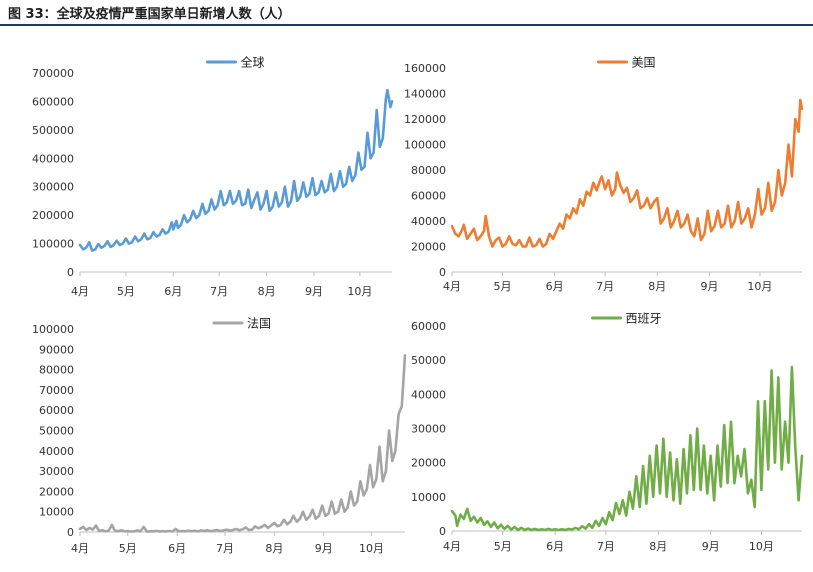 The width and height of the screenshot is (813, 572). I want to click on legend-label: 美国, so click(644, 63).